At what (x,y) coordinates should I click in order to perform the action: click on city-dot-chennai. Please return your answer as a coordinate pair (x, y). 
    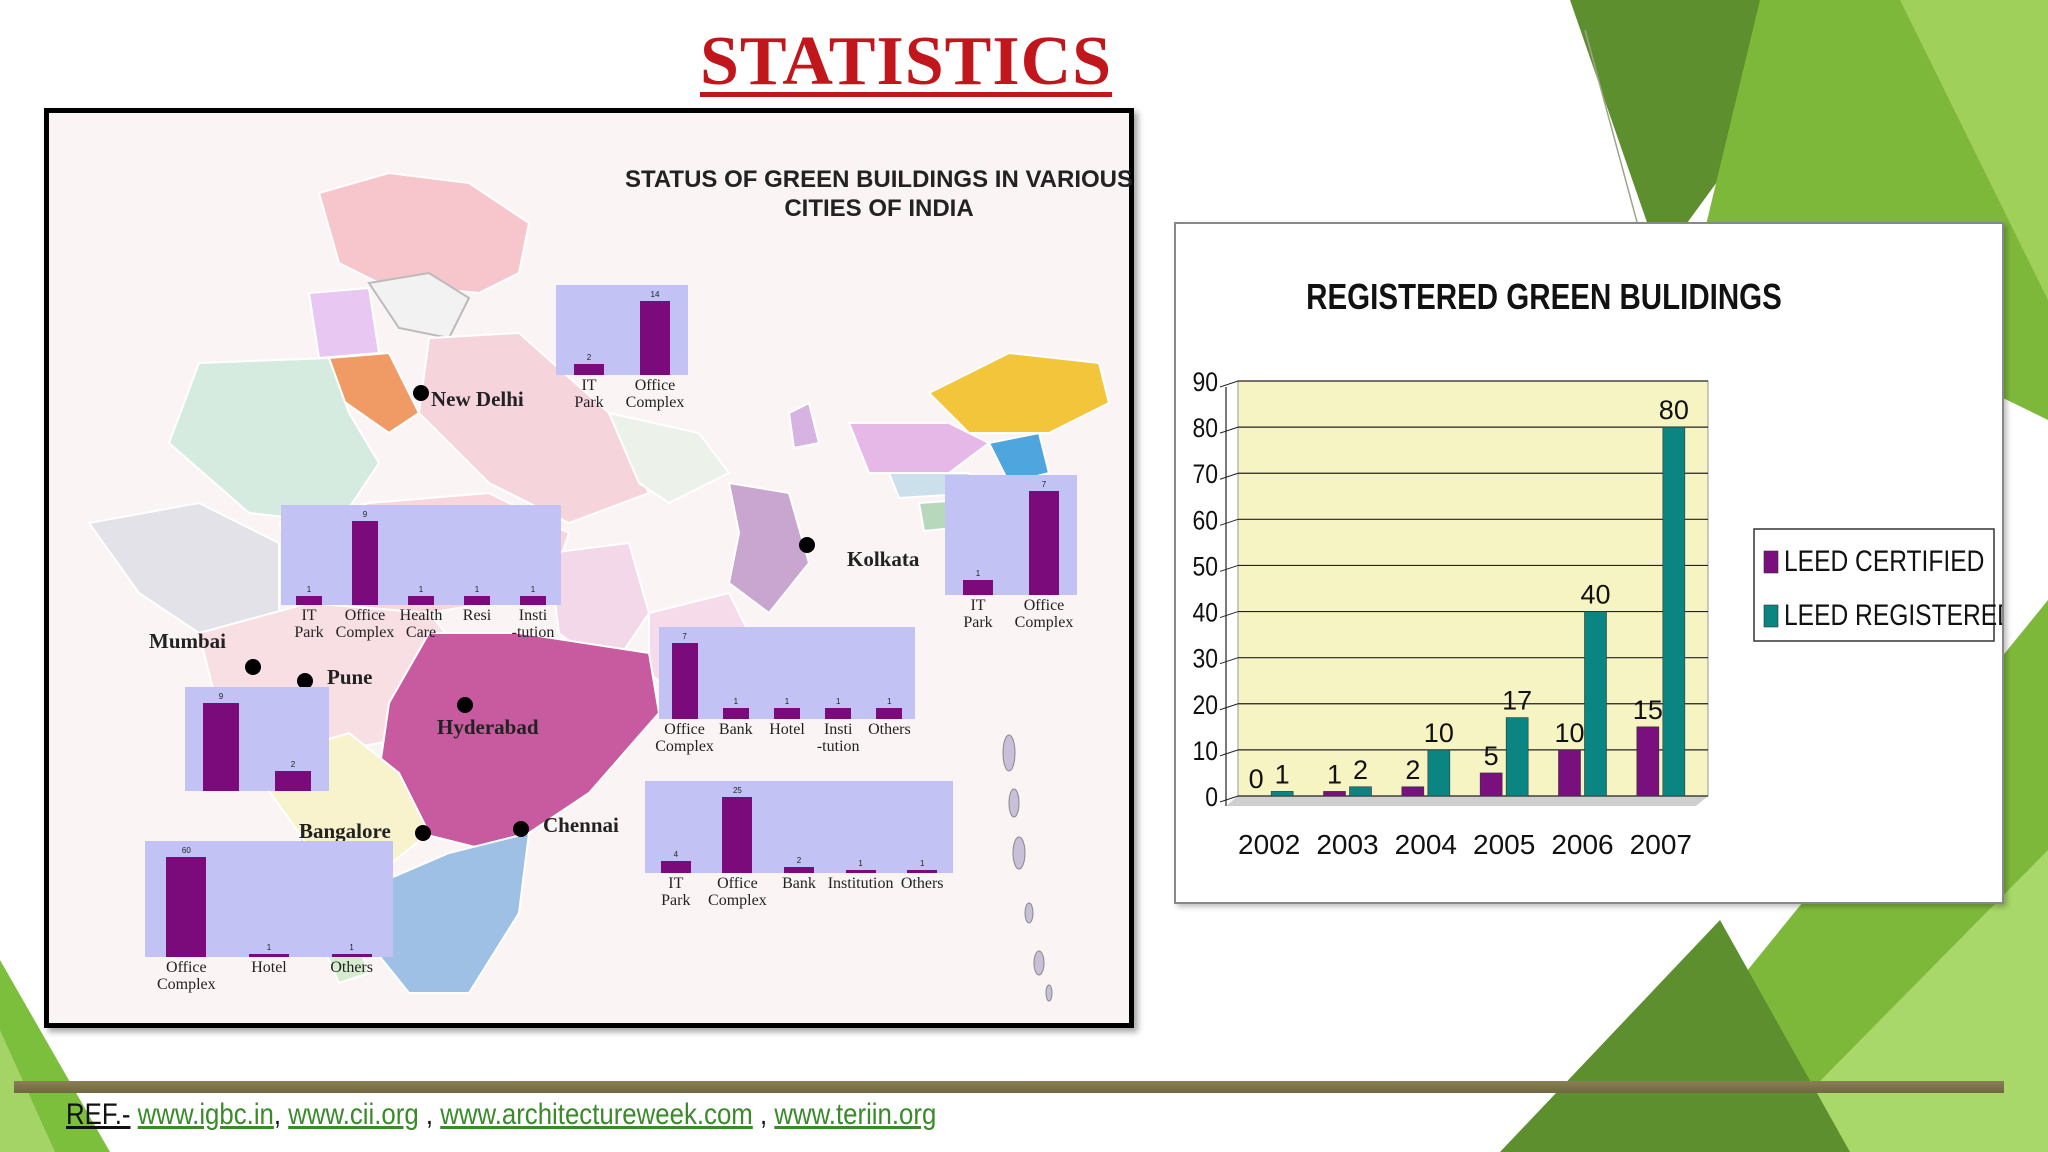
    Looking at the image, I should click on (521, 829).